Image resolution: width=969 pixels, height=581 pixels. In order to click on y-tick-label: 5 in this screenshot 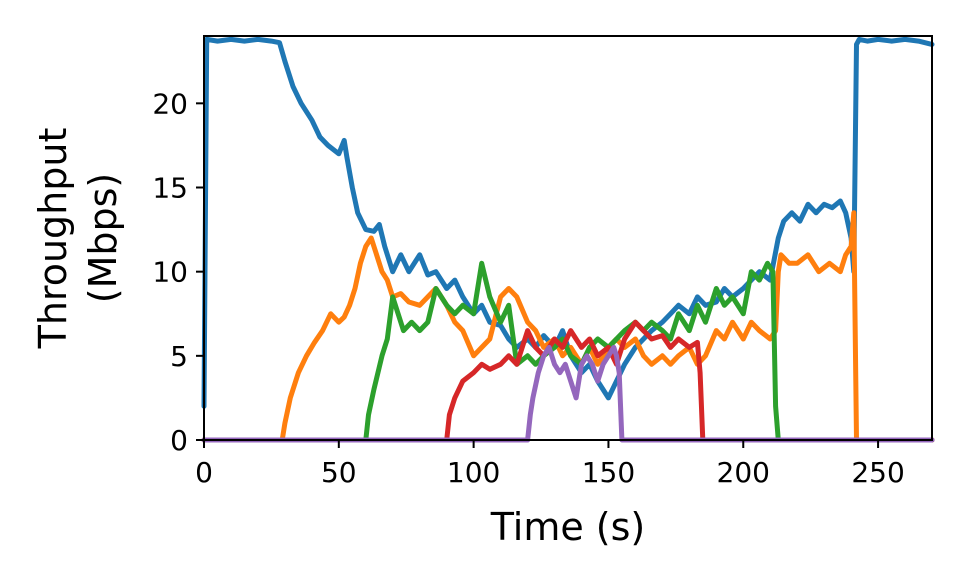, I will do `click(179, 356)`.